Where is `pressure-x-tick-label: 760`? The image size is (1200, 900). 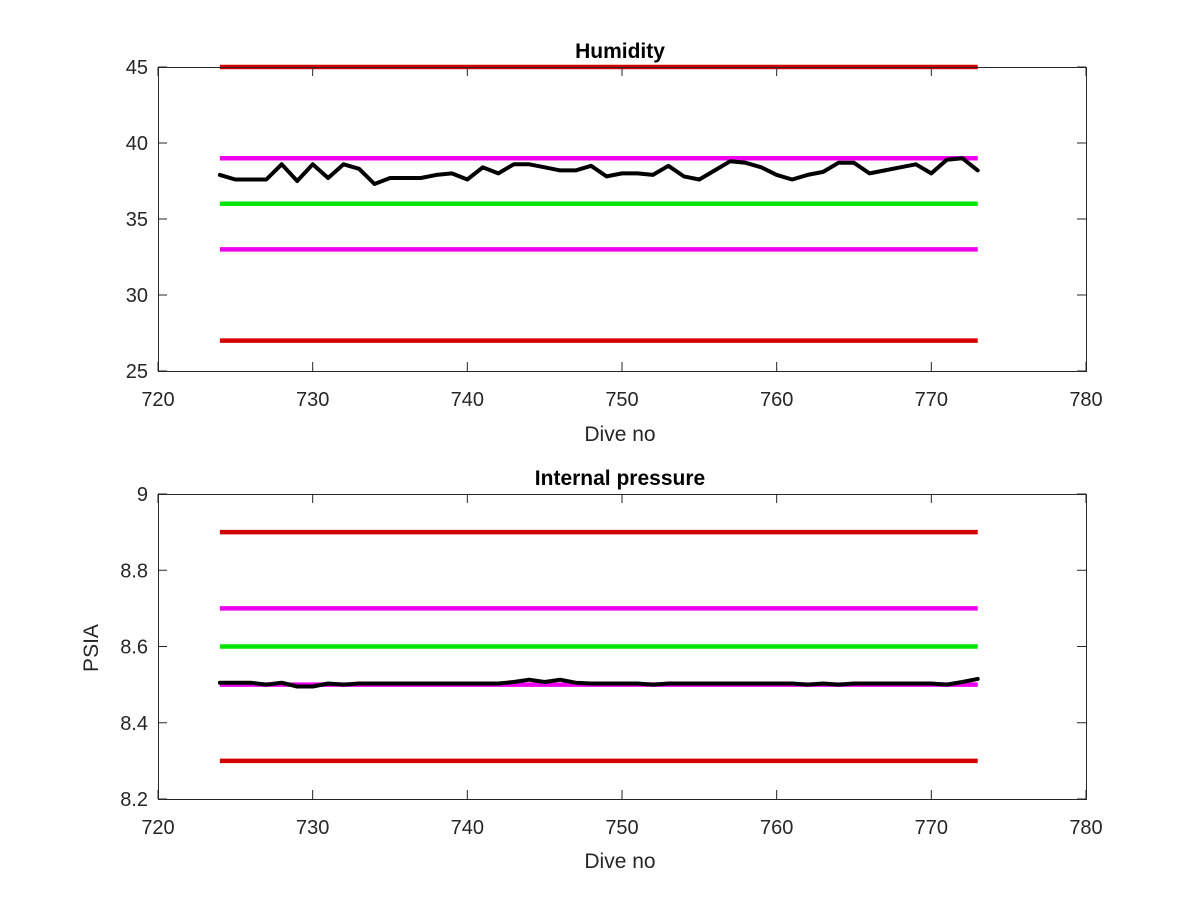
pressure-x-tick-label: 760 is located at coordinates (776, 828).